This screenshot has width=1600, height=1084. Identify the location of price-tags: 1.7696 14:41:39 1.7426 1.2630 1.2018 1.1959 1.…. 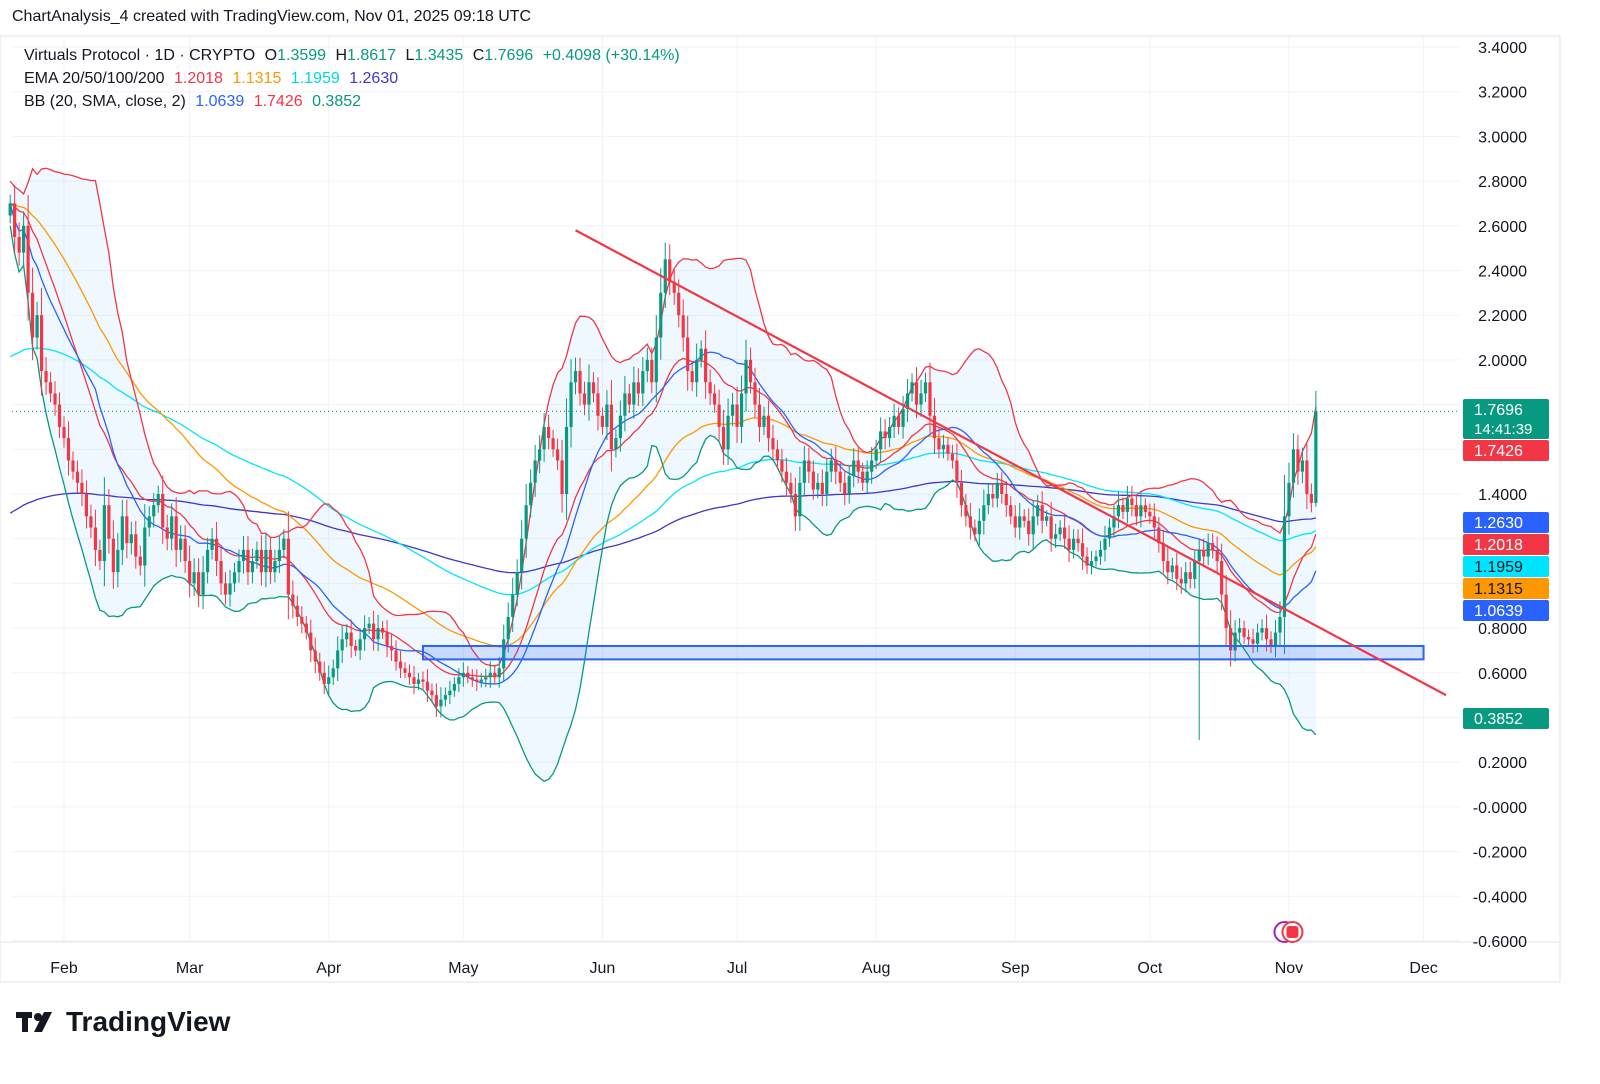
(1506, 564).